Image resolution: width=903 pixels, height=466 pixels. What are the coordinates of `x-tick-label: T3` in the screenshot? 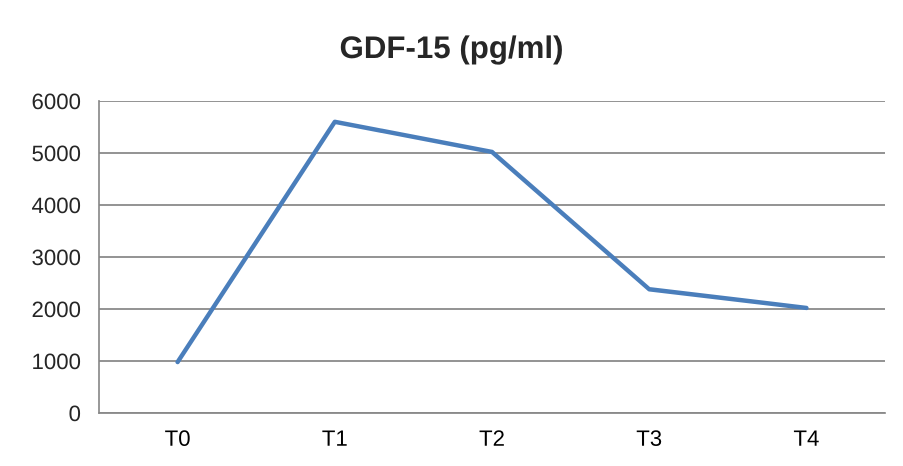 It's located at (649, 438).